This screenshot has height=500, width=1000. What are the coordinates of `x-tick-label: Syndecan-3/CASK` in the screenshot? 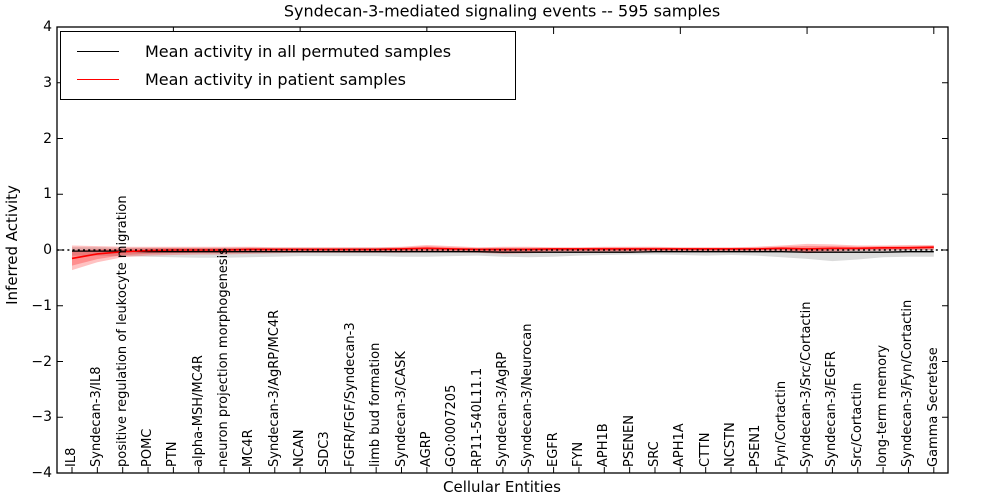 It's located at (401, 409).